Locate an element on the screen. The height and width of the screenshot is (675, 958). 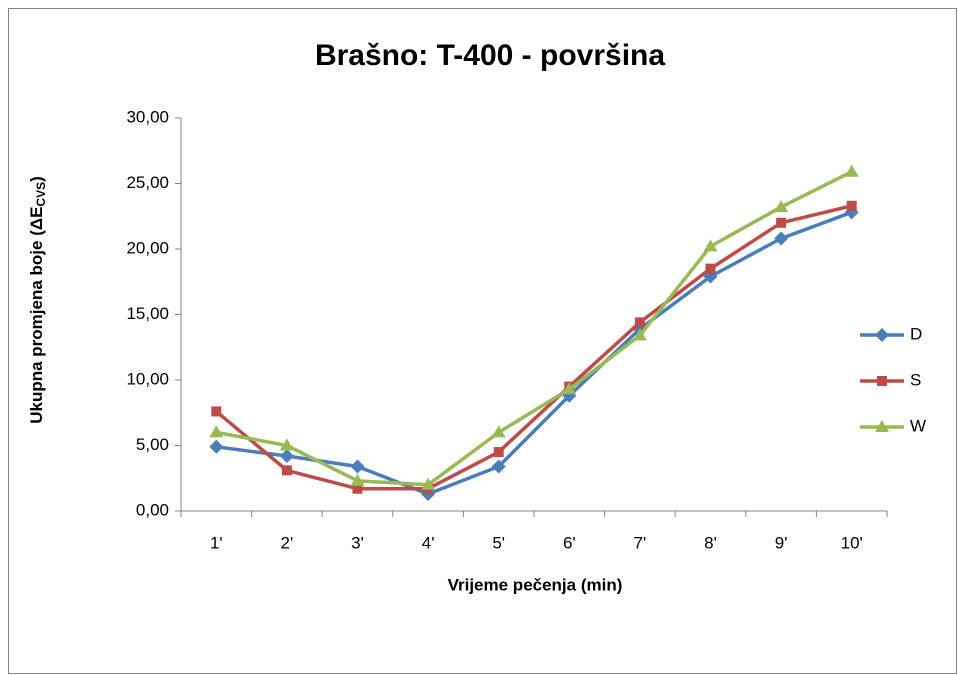
y-tick-label: 15,00 is located at coordinates (147, 313).